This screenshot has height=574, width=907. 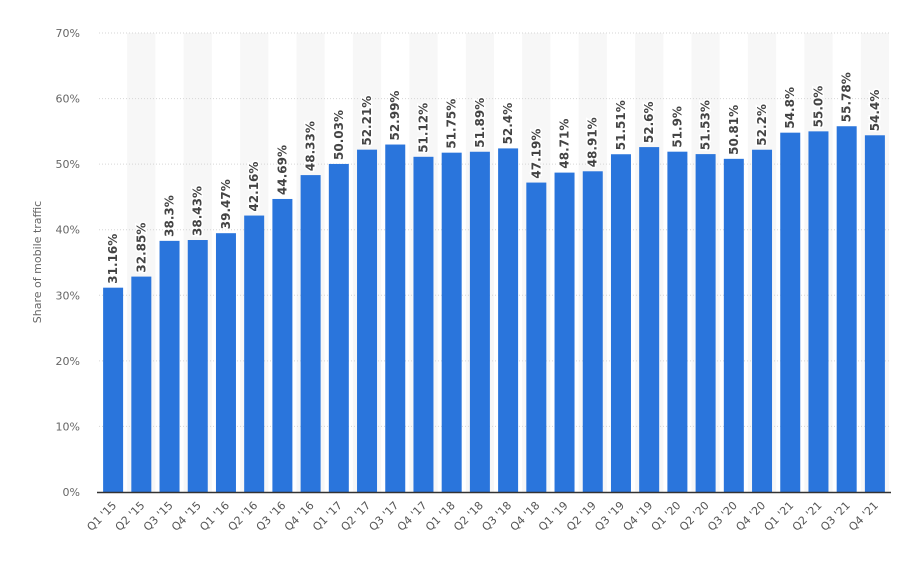 What do you see at coordinates (480, 123) in the screenshot?
I see `data-label: 51.89%` at bounding box center [480, 123].